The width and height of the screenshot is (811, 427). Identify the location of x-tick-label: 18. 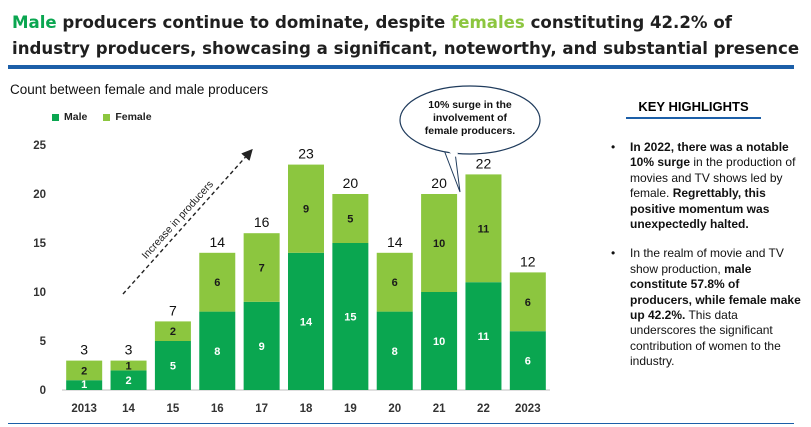
(306, 409).